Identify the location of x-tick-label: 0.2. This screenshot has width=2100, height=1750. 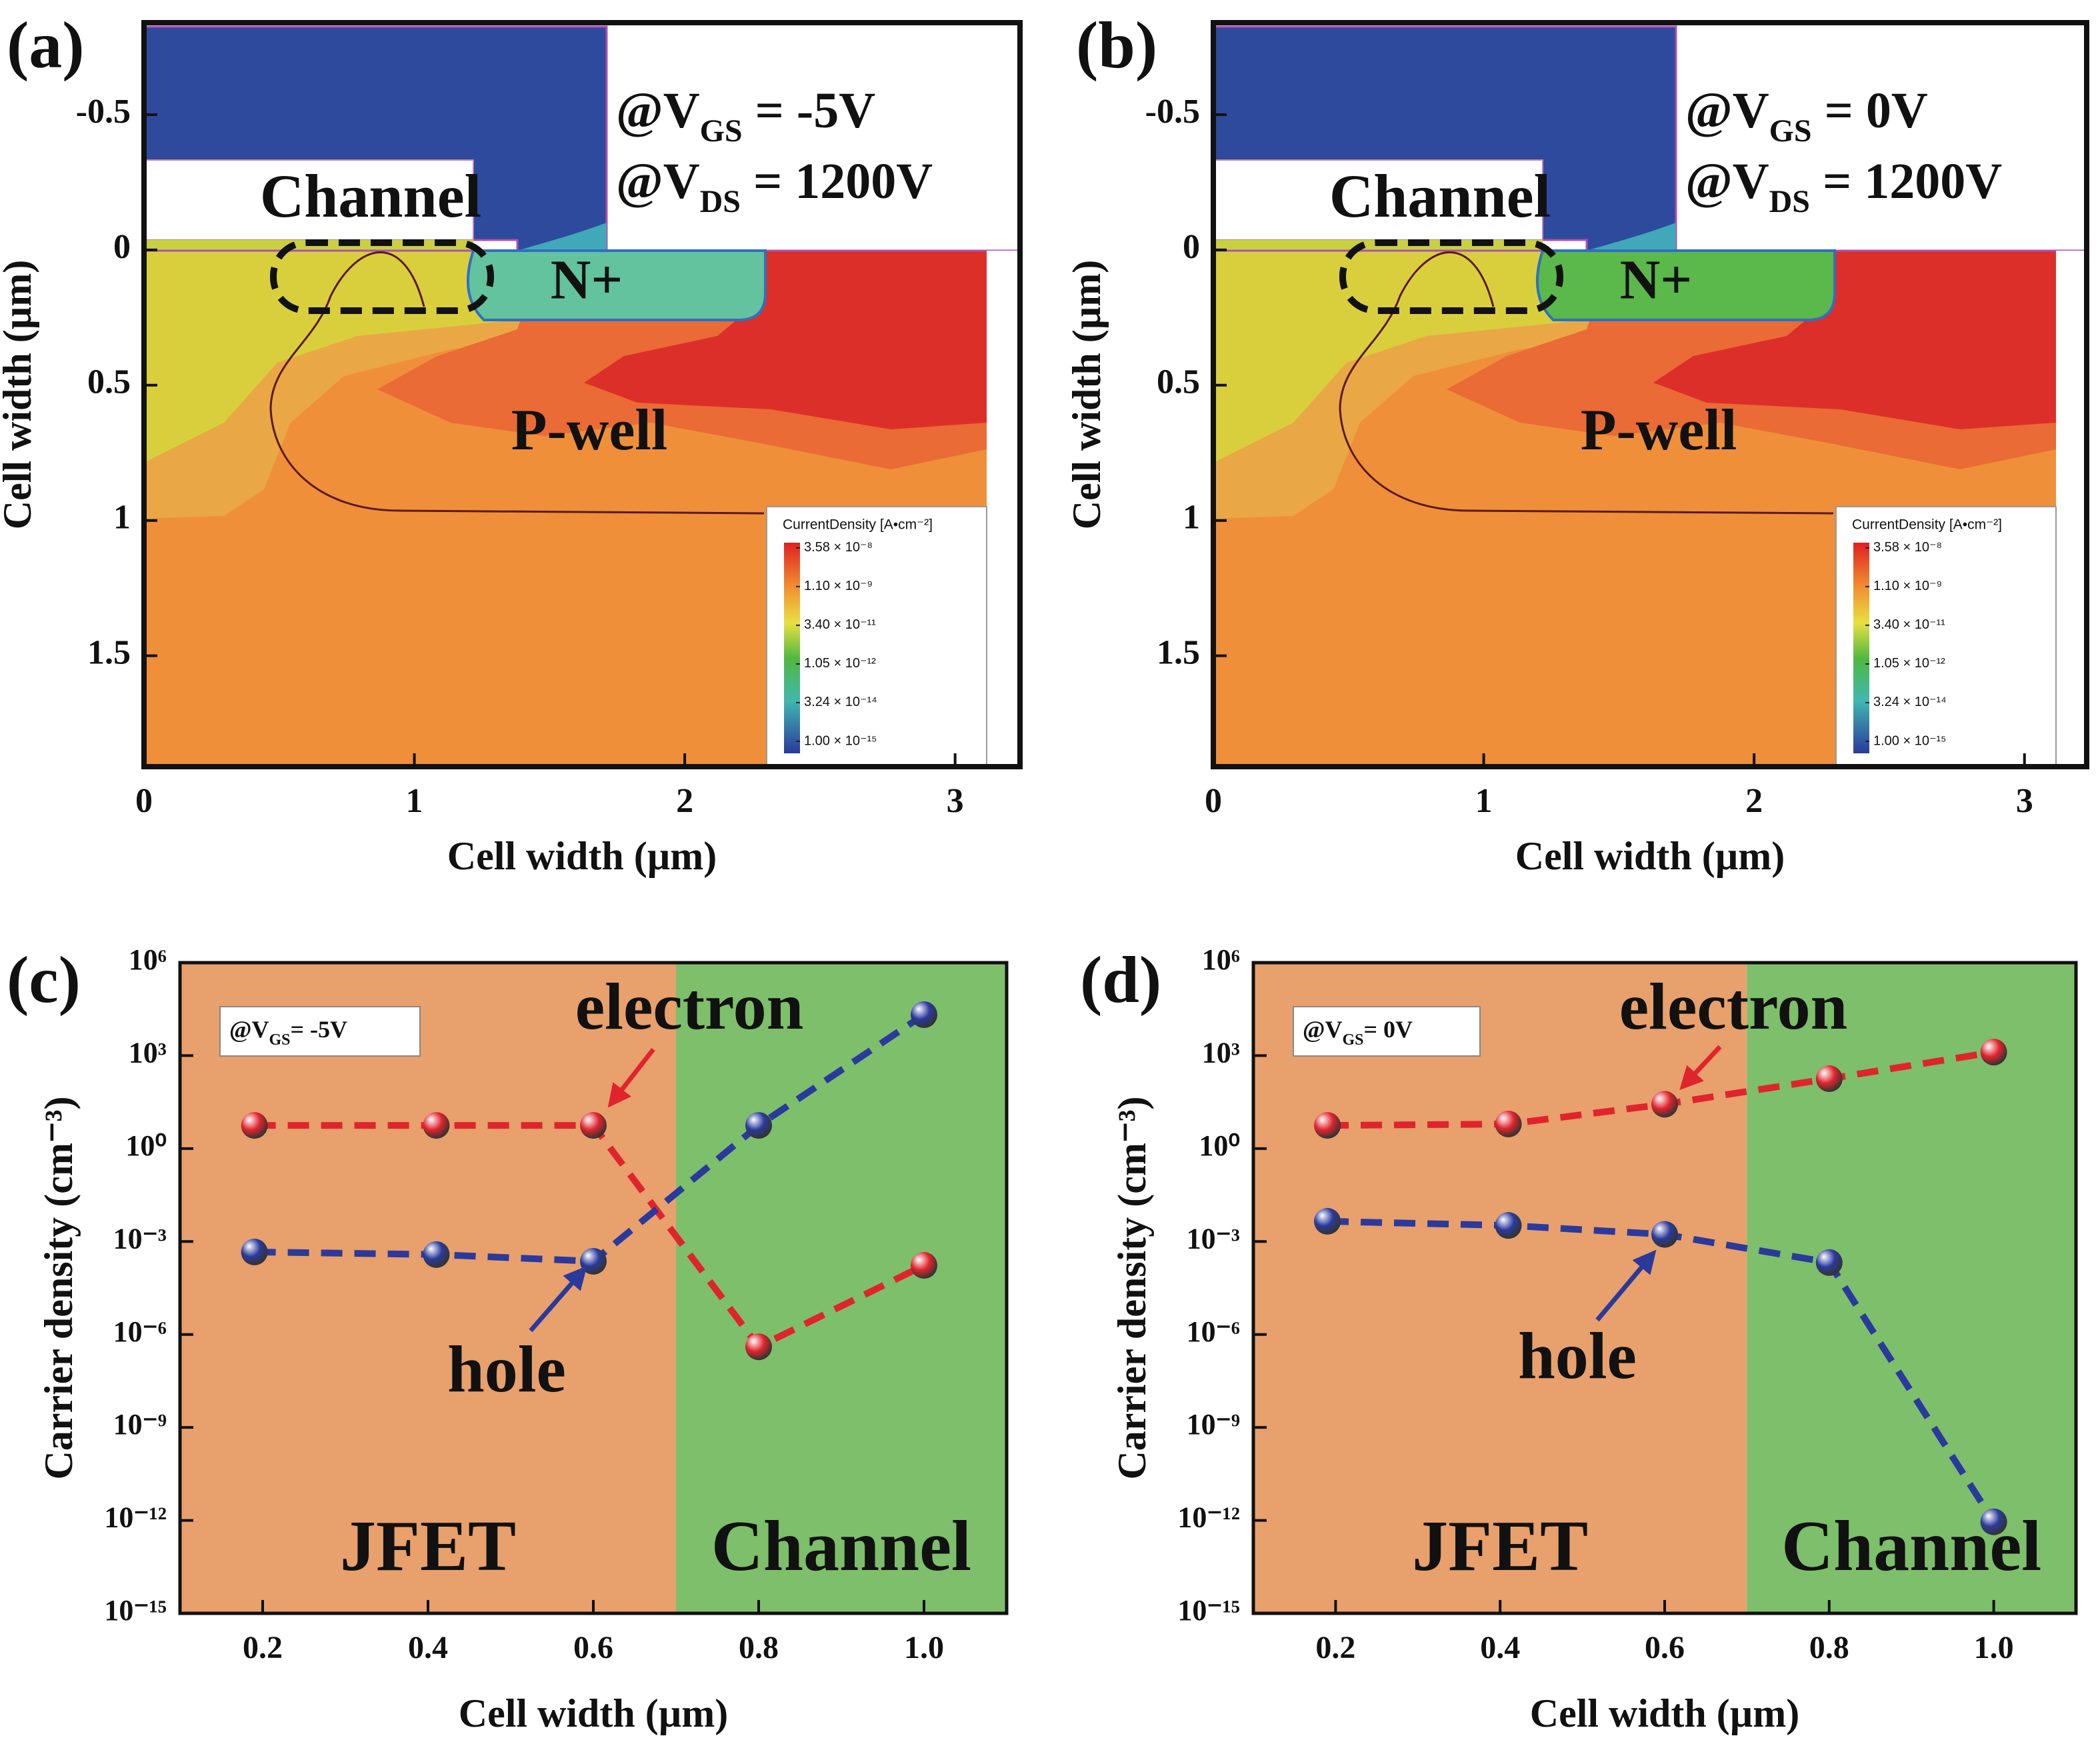
(1335, 1647).